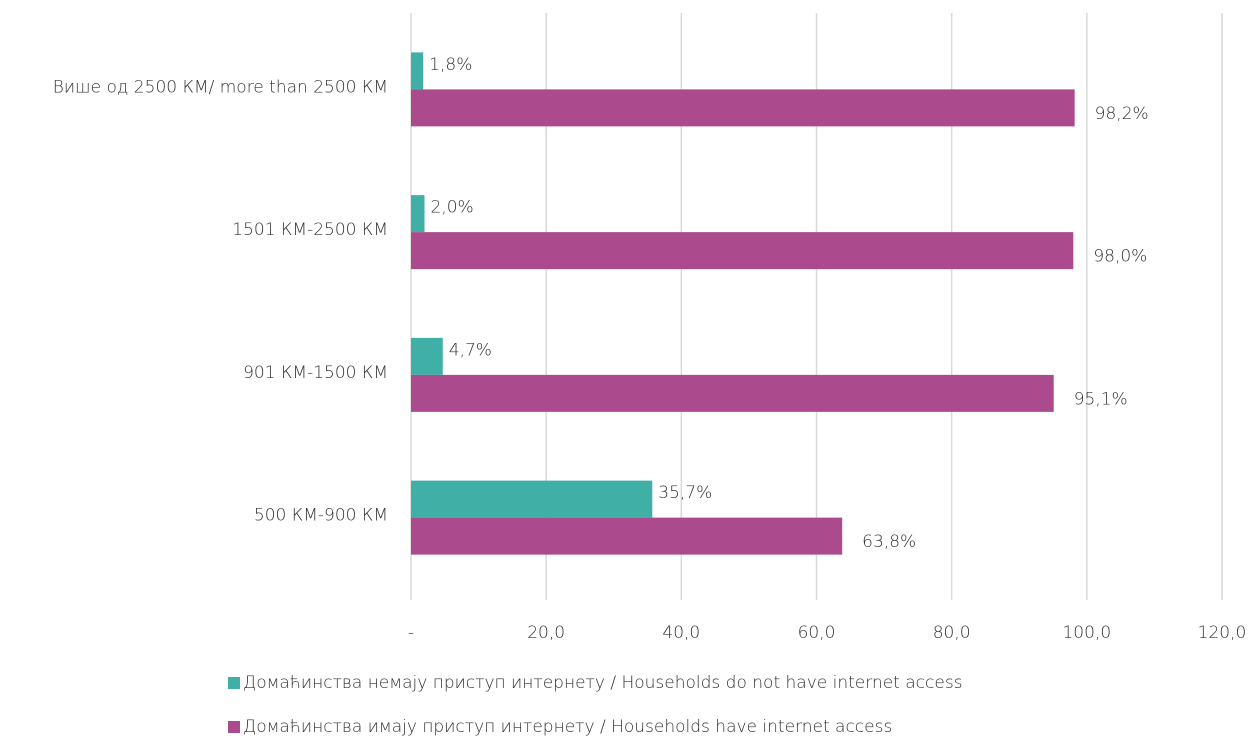 This screenshot has height=738, width=1253. What do you see at coordinates (817, 633) in the screenshot?
I see `x-tick-label: 60,0` at bounding box center [817, 633].